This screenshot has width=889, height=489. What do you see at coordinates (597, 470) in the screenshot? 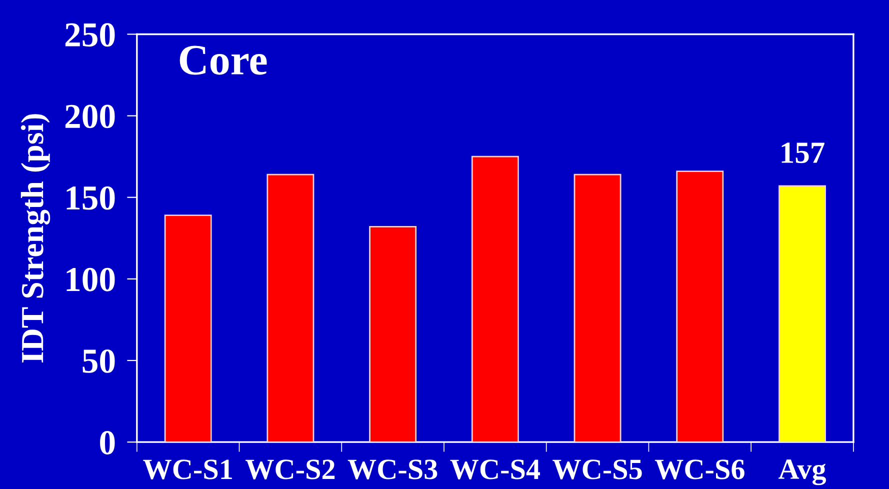
I see `x-tick-label: WC-S5` at bounding box center [597, 470].